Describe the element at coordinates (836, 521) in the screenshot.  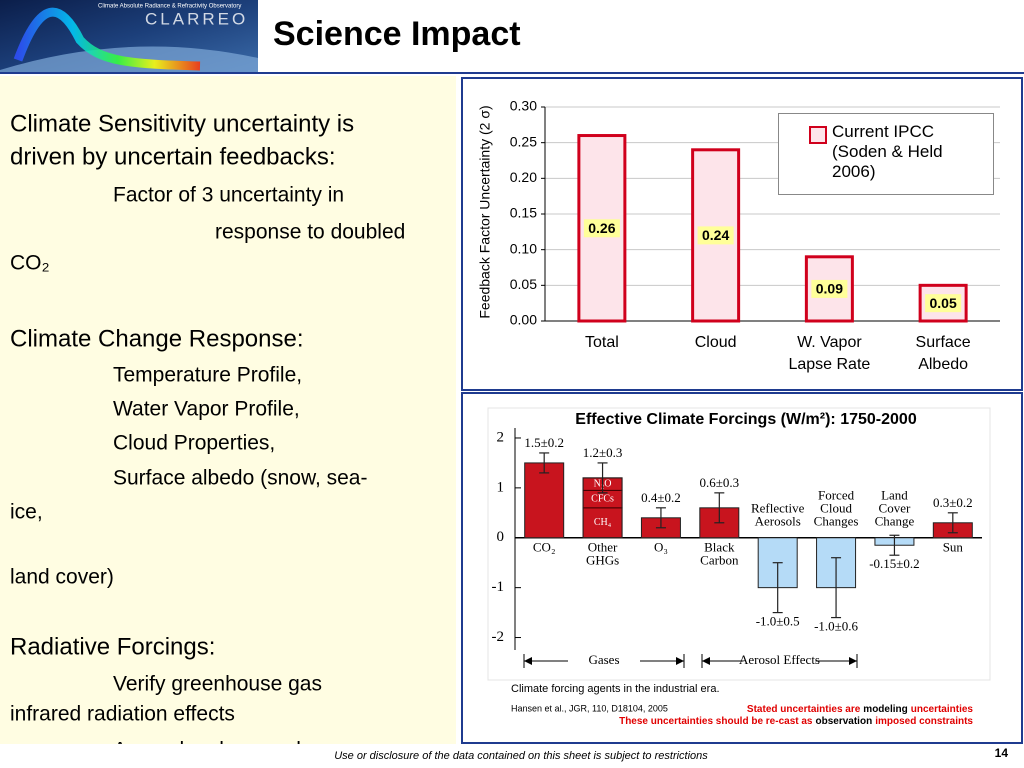
I see `category-label: Changes` at that location.